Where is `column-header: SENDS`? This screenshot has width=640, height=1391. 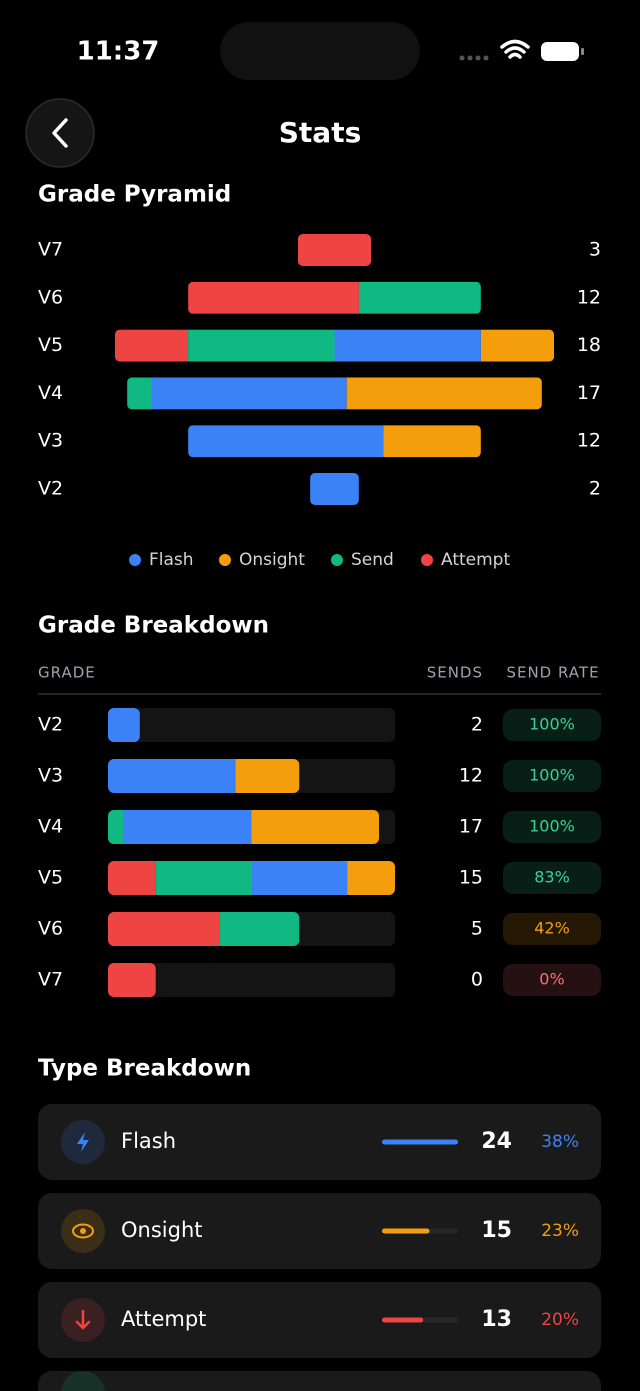 column-header: SENDS is located at coordinates (455, 673).